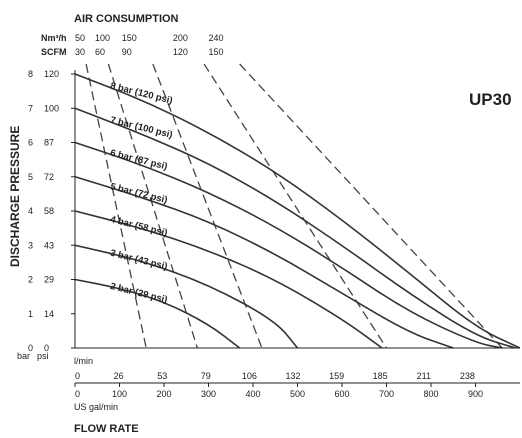 The width and height of the screenshot is (522, 438). Describe the element at coordinates (23, 356) in the screenshot. I see `y-unit-bar: bar` at that location.